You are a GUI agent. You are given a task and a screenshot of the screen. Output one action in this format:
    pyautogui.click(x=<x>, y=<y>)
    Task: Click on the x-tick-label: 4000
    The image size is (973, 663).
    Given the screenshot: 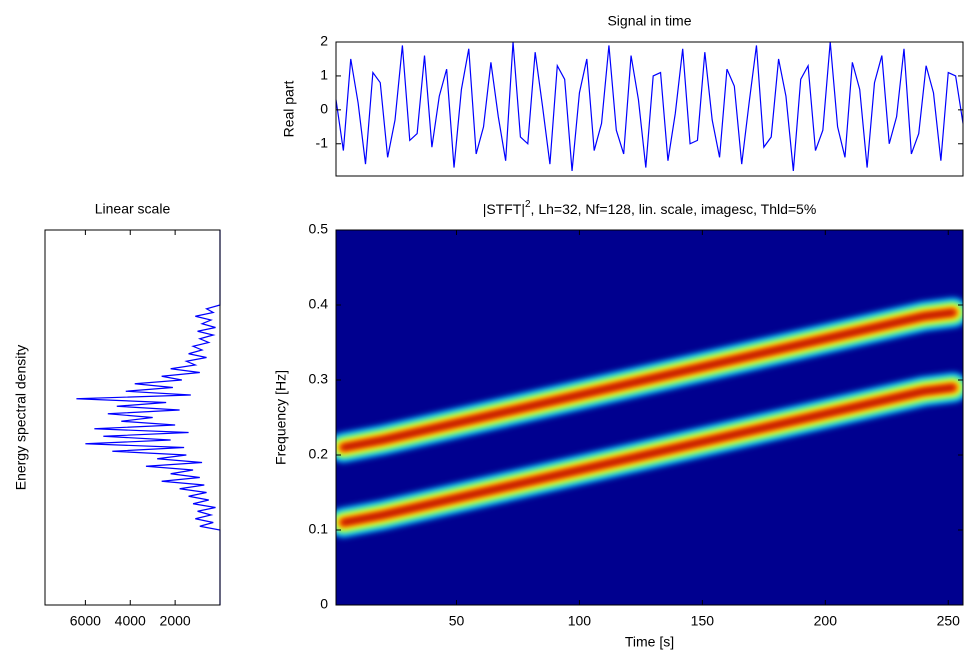 What is the action you would take?
    pyautogui.click(x=130, y=621)
    